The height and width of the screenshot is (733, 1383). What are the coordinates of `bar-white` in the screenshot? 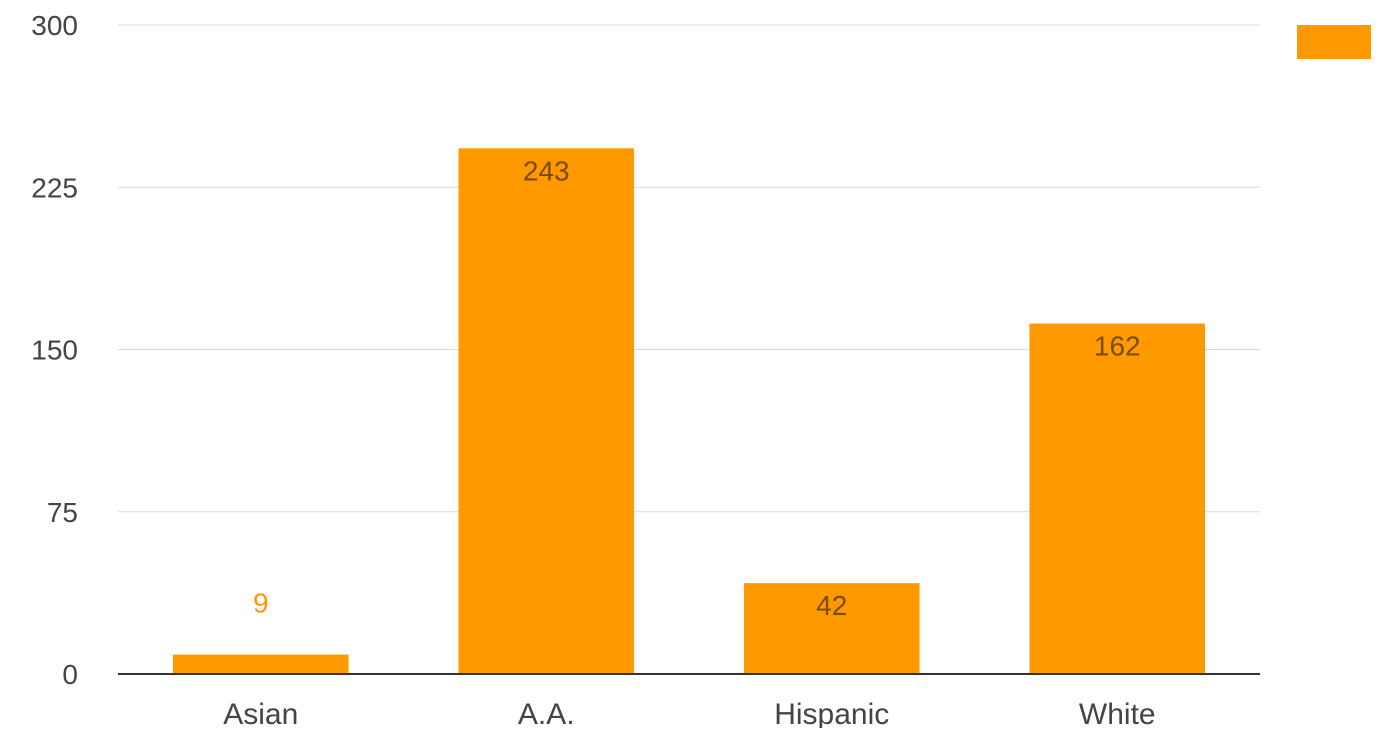 It's located at (1117, 498).